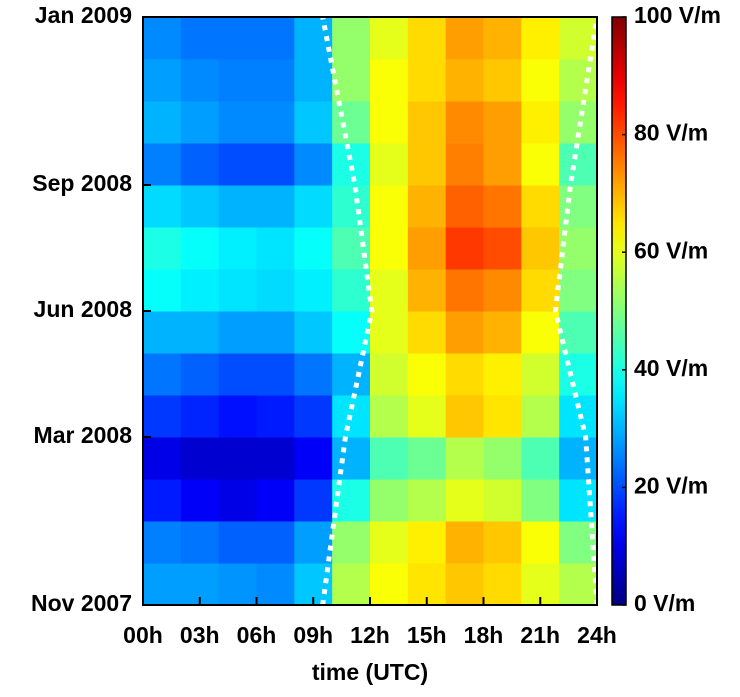  What do you see at coordinates (83, 309) in the screenshot?
I see `y-tick-label: Jun 2008` at bounding box center [83, 309].